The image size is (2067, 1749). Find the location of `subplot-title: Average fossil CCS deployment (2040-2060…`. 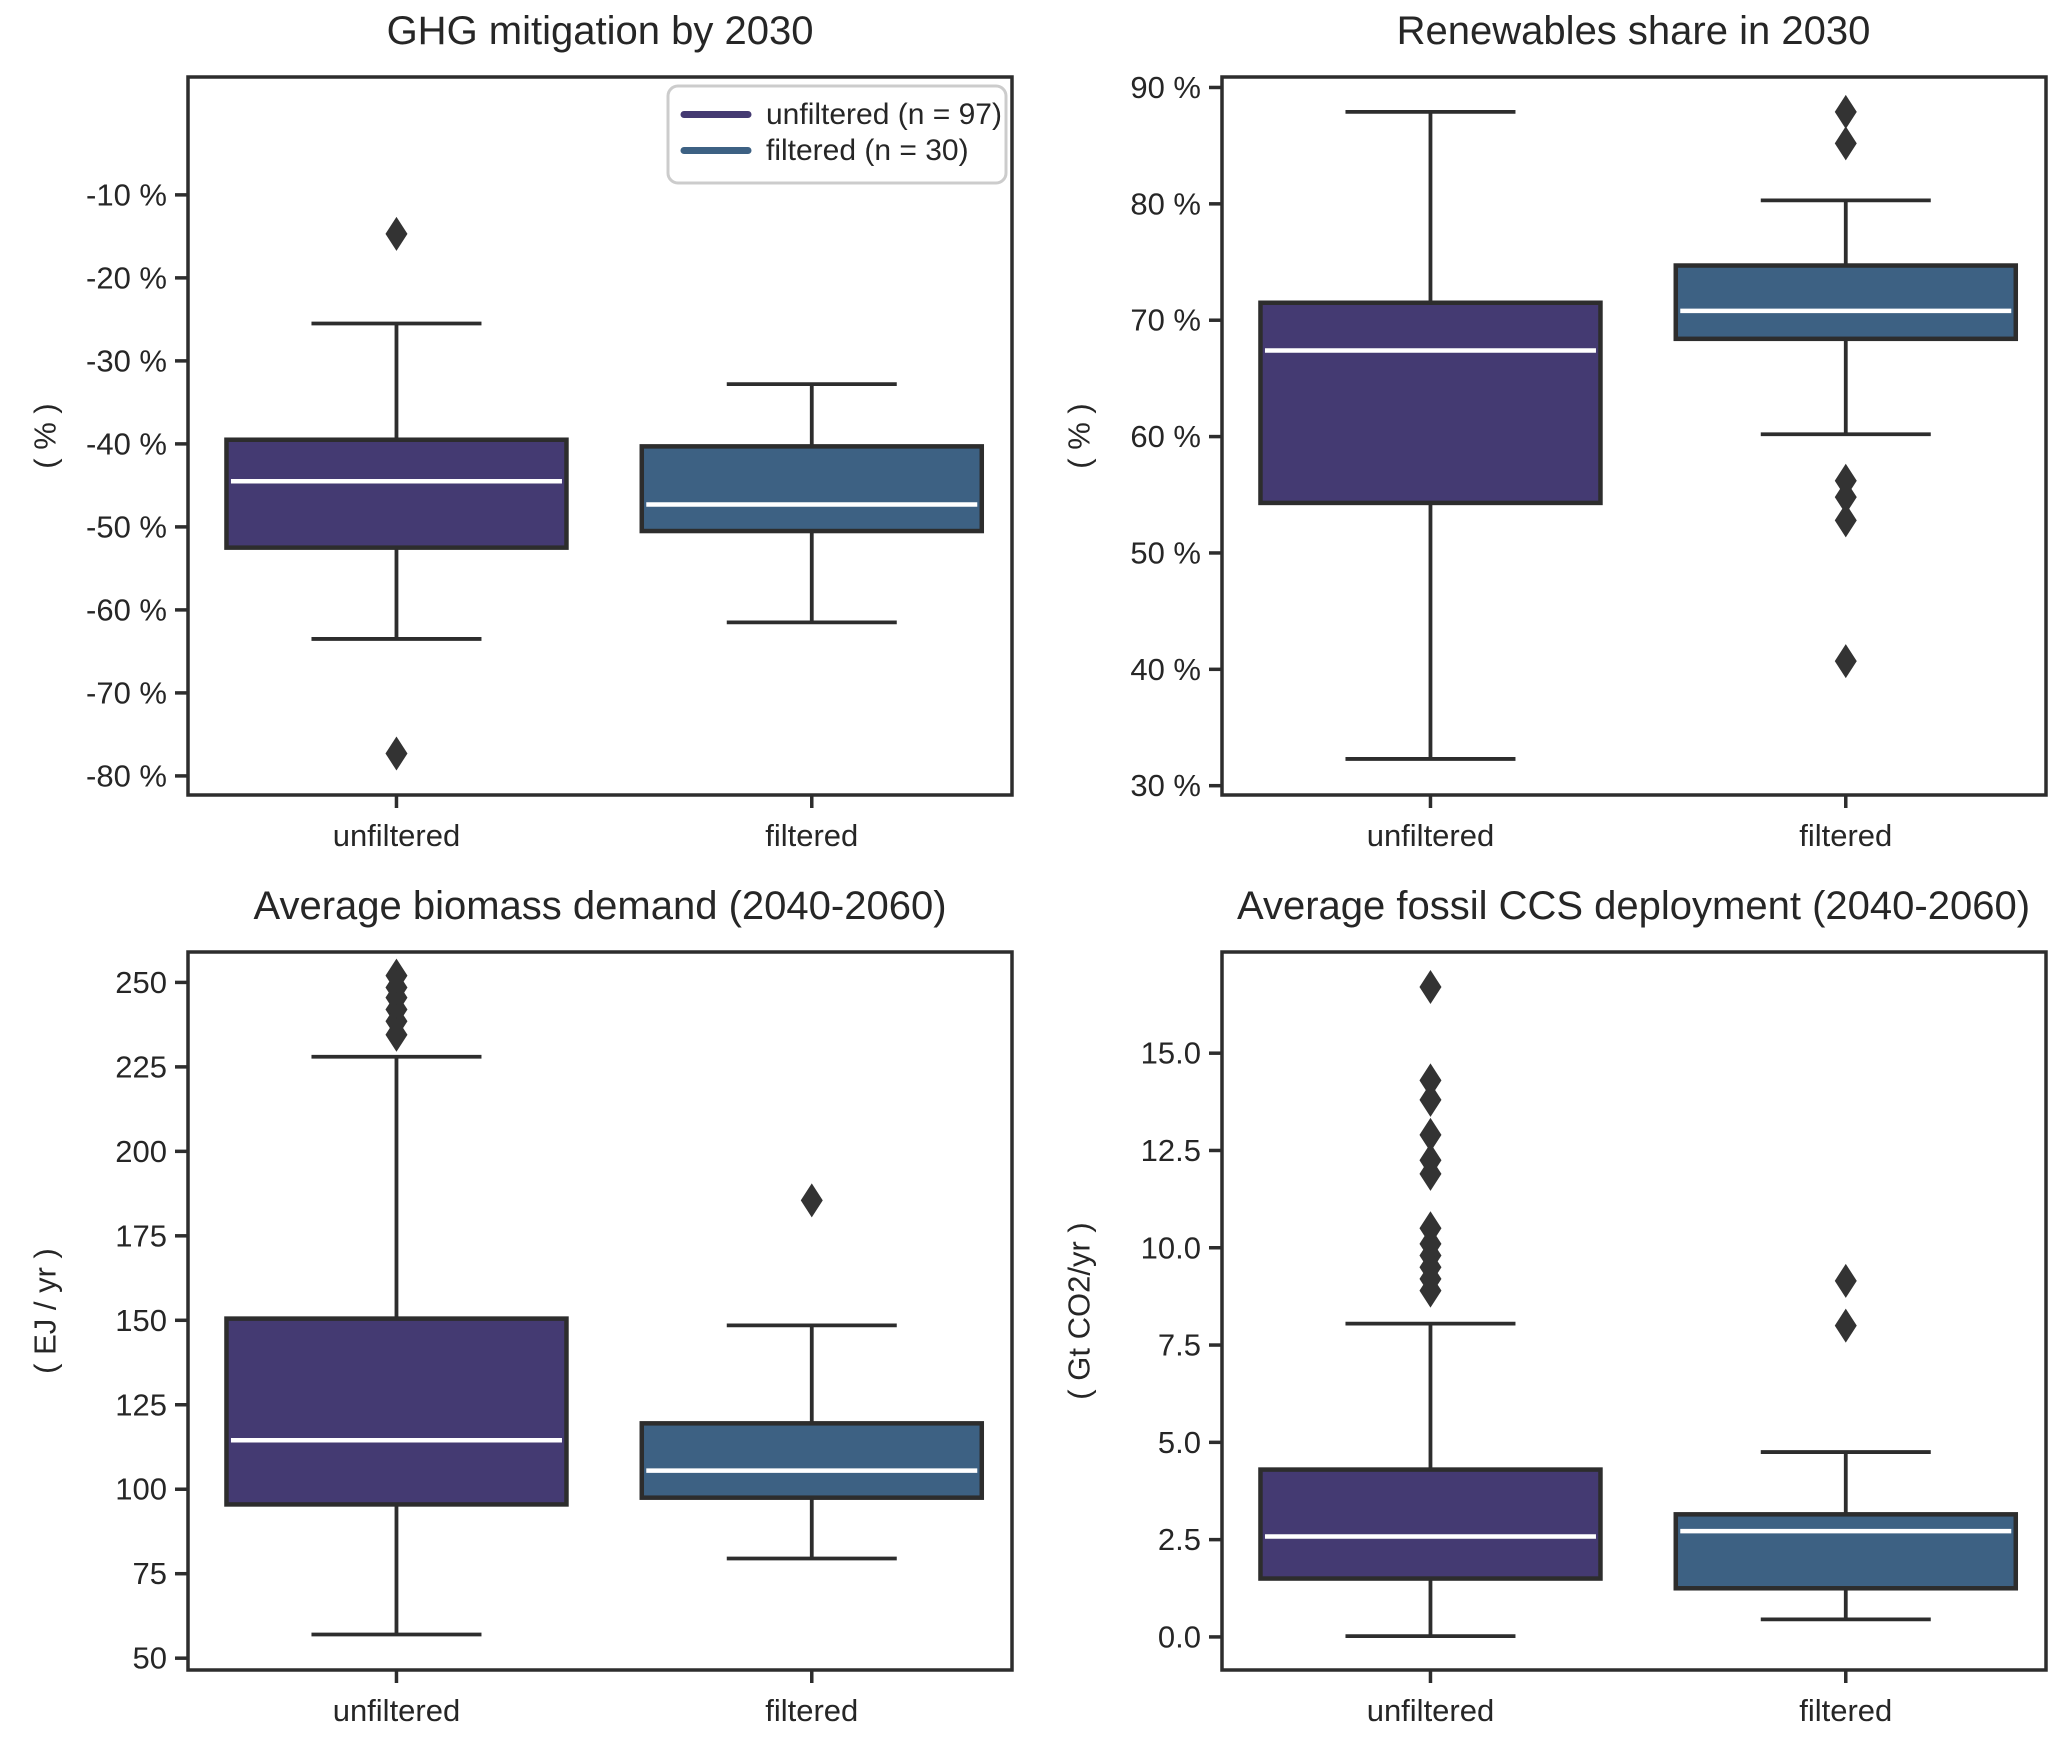

subplot-title: Average fossil CCS deployment (2040-2060… is located at coordinates (1633, 905).